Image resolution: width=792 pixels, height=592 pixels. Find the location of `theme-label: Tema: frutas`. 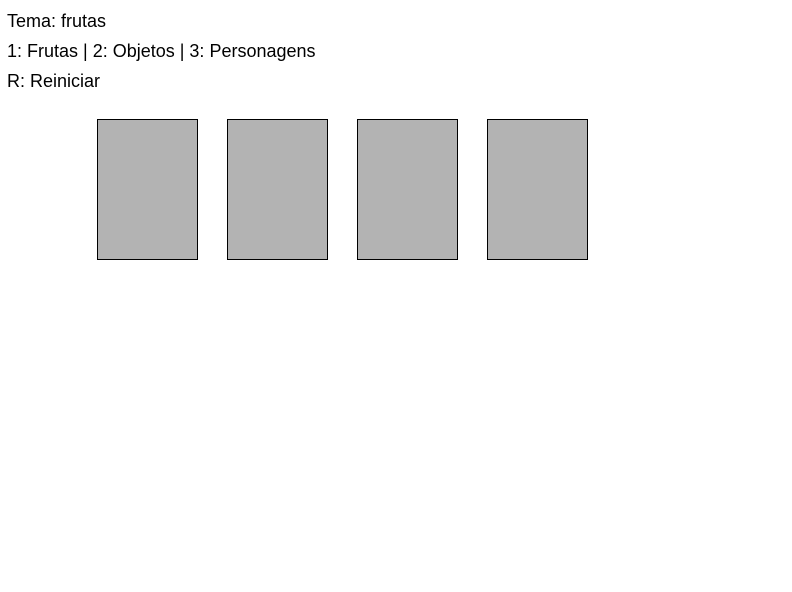

theme-label: Tema: frutas is located at coordinates (57, 21).